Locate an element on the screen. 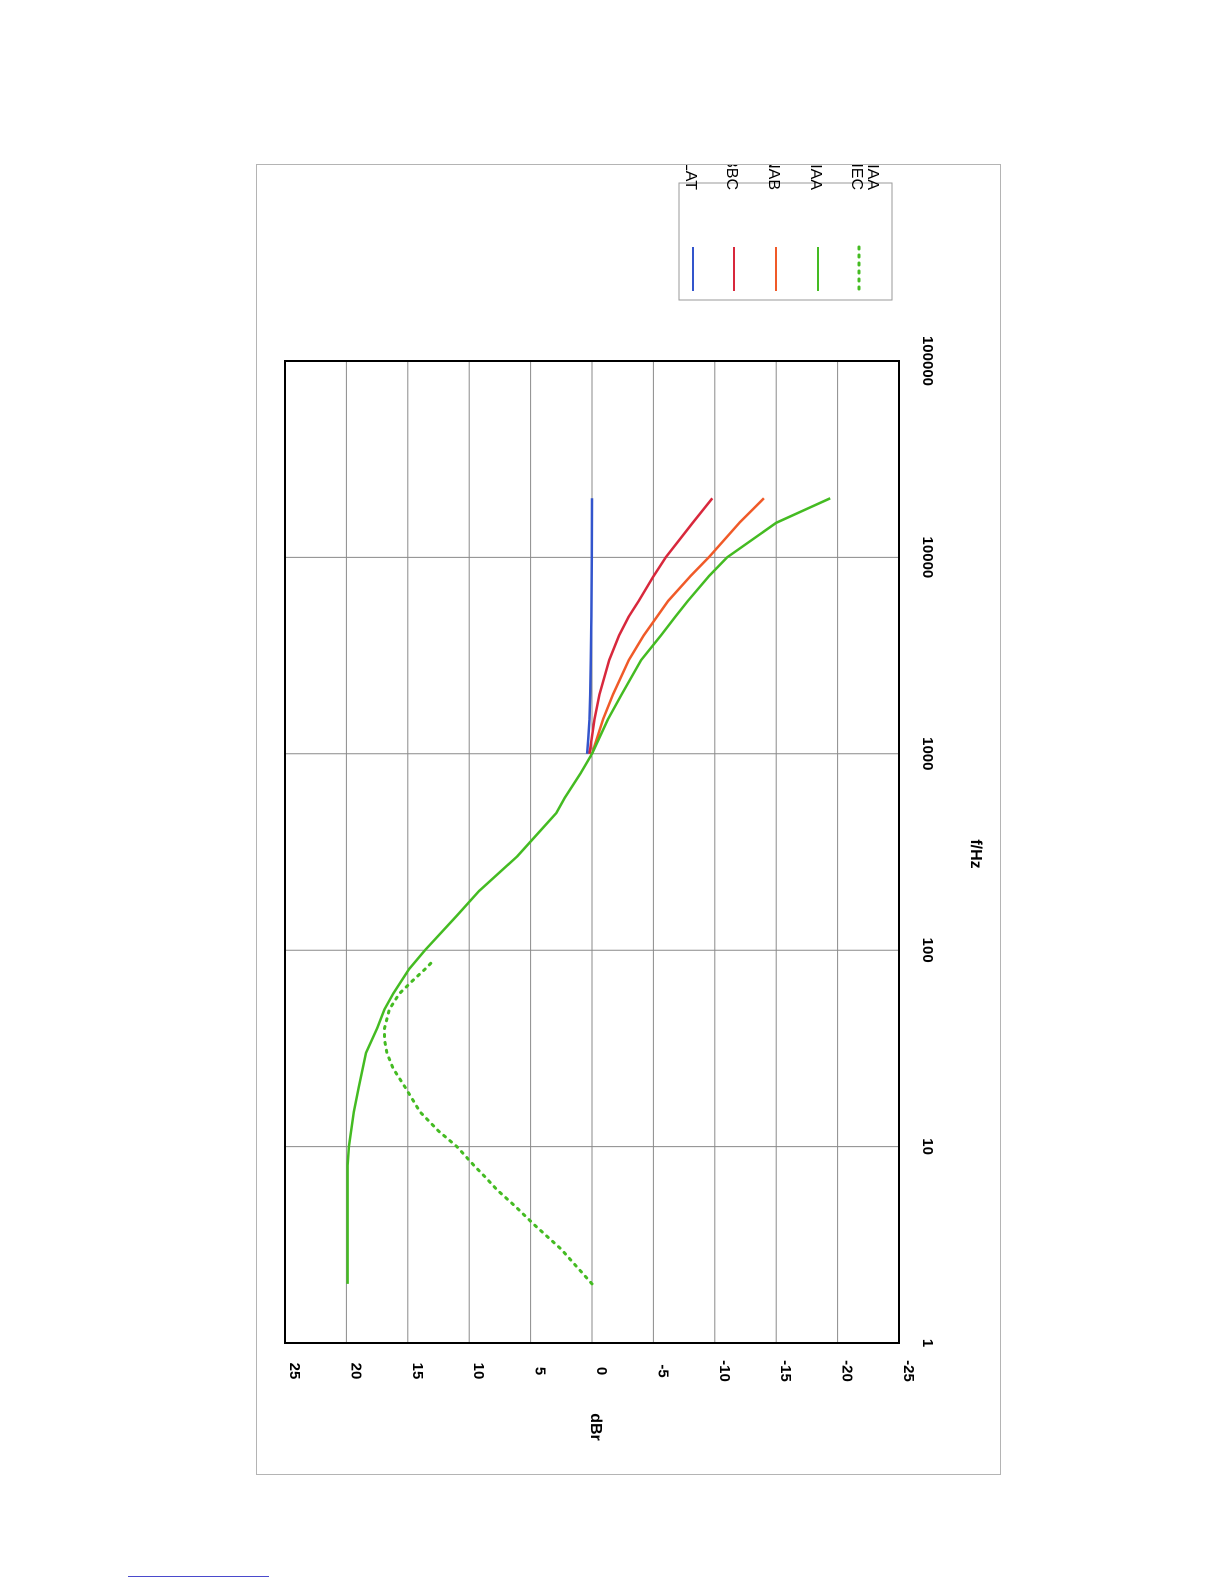 The height and width of the screenshot is (1585, 1225). footnote-separator is located at coordinates (198, 1576).